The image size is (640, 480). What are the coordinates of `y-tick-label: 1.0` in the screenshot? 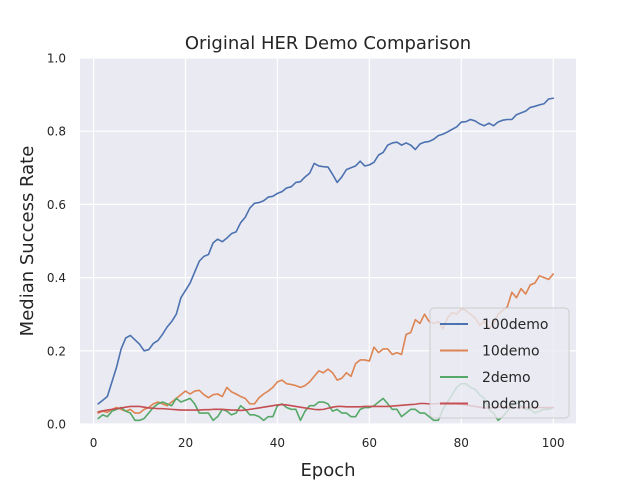 It's located at (56, 59).